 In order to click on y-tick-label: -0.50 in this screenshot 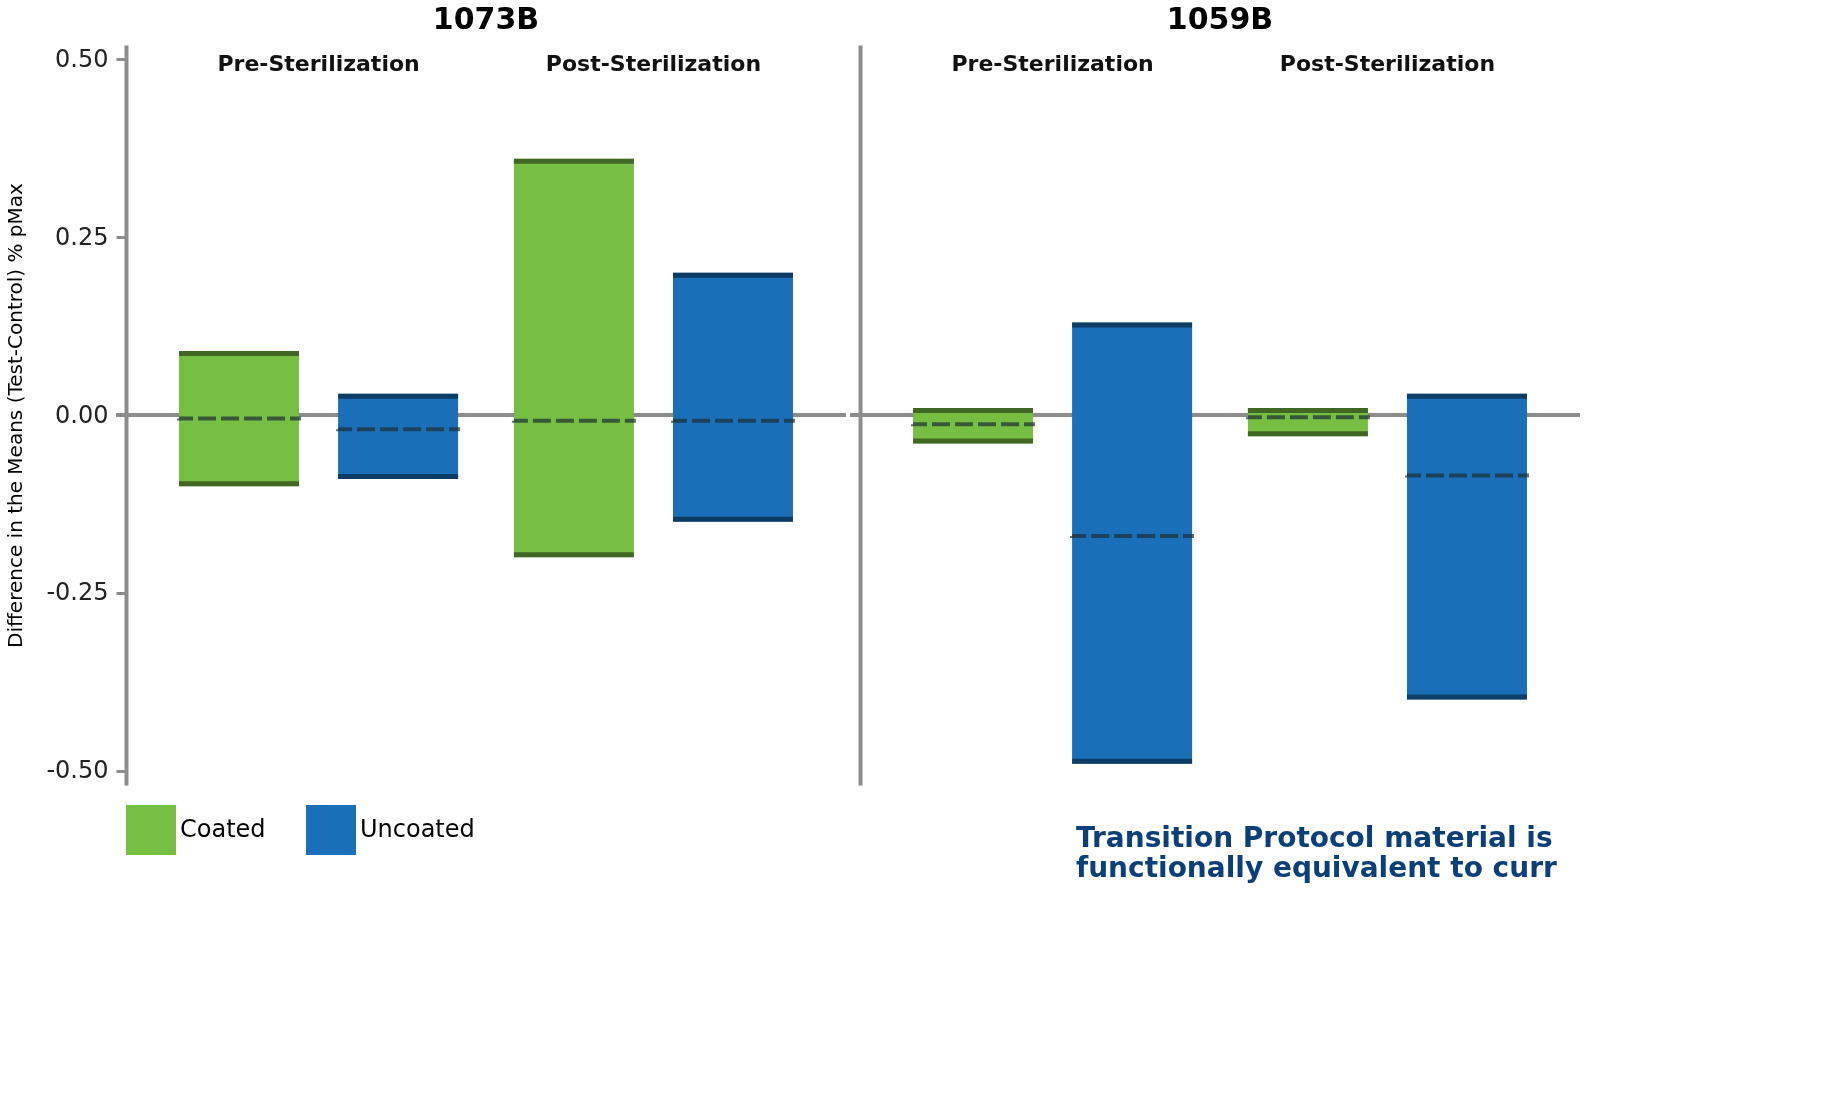, I will do `click(77, 770)`.